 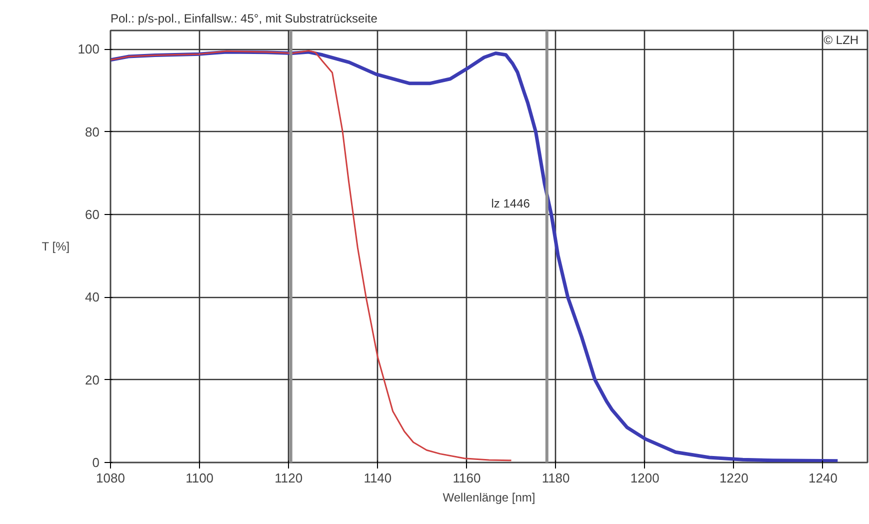 I want to click on x-tick-label: 1100, so click(x=200, y=478).